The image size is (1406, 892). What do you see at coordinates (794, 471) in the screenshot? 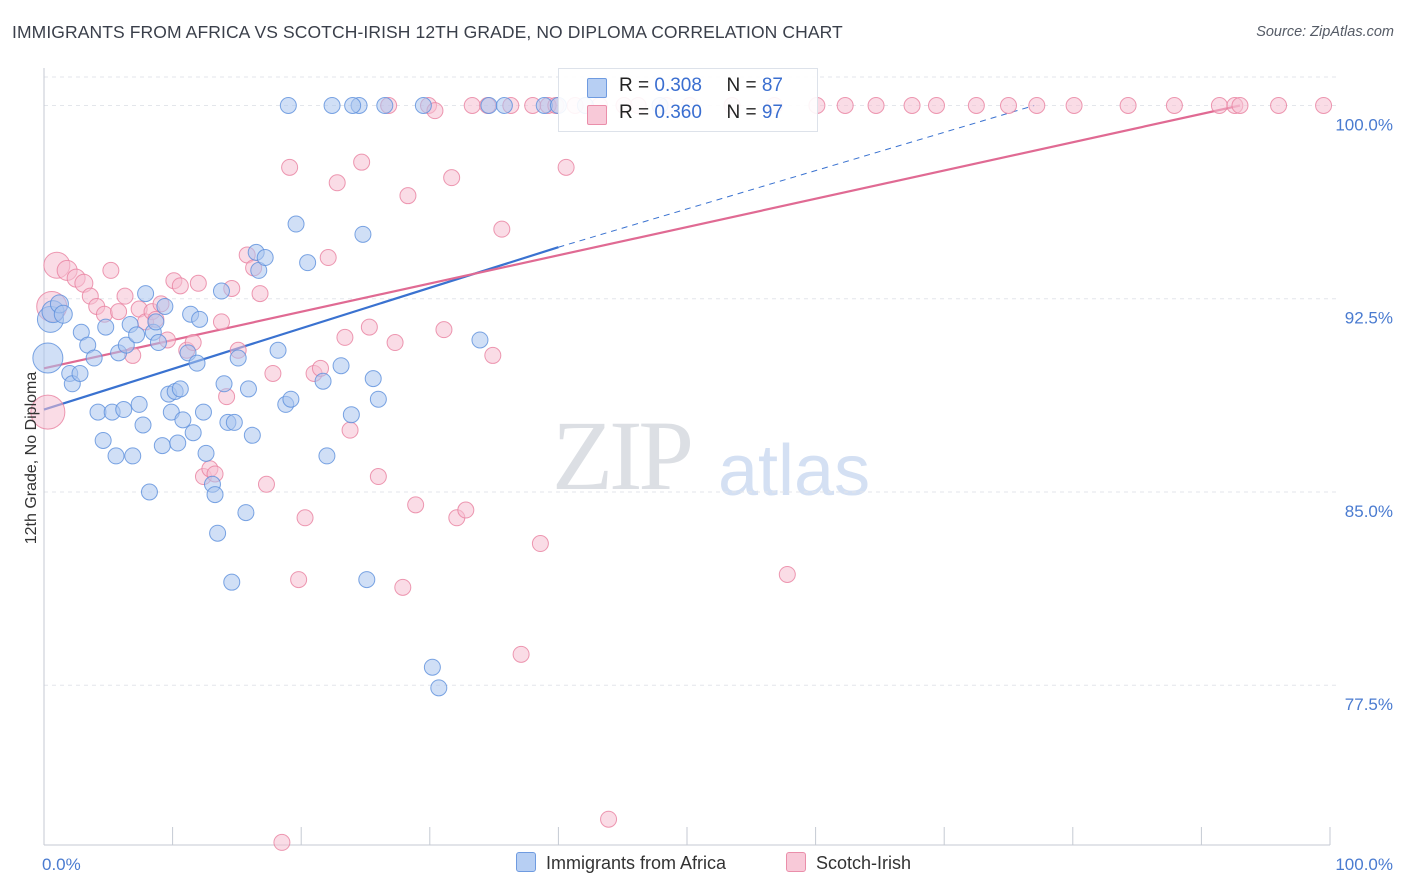
I see `watermark-atlas: atlas` at bounding box center [794, 471].